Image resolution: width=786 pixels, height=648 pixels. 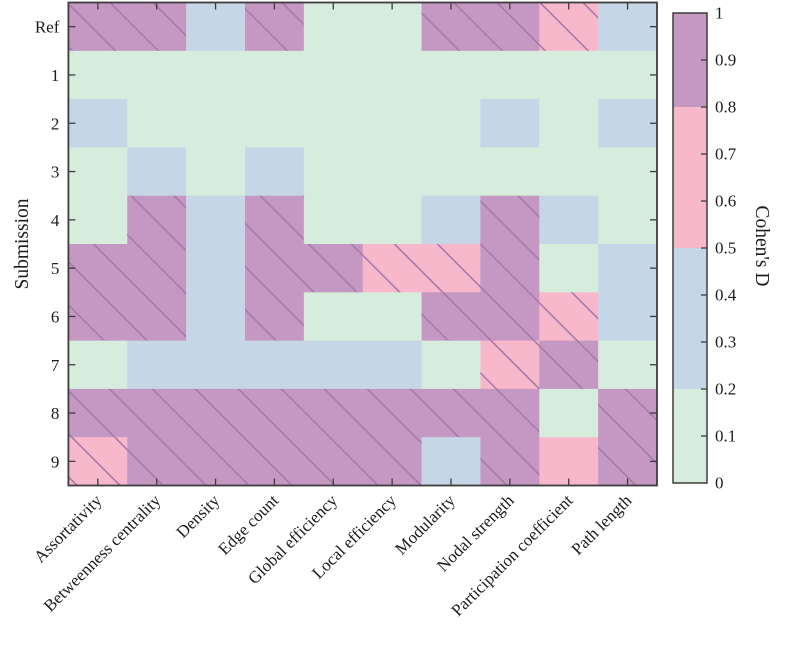 I want to click on x-tick-label: Betweenness centrality, so click(x=102, y=553).